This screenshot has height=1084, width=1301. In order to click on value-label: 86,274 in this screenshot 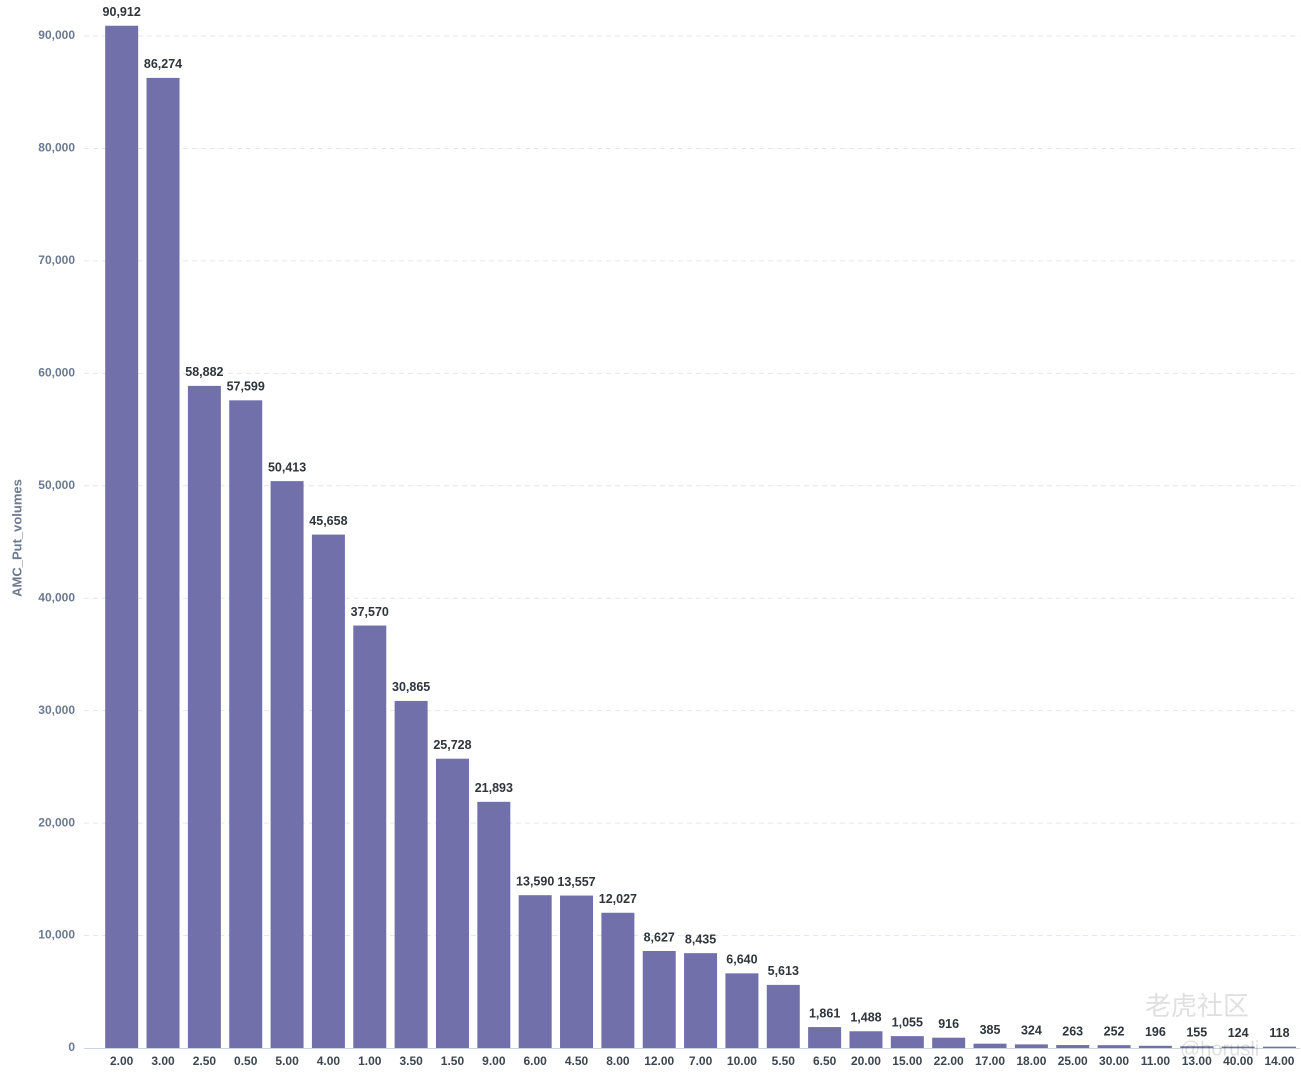, I will do `click(163, 64)`.